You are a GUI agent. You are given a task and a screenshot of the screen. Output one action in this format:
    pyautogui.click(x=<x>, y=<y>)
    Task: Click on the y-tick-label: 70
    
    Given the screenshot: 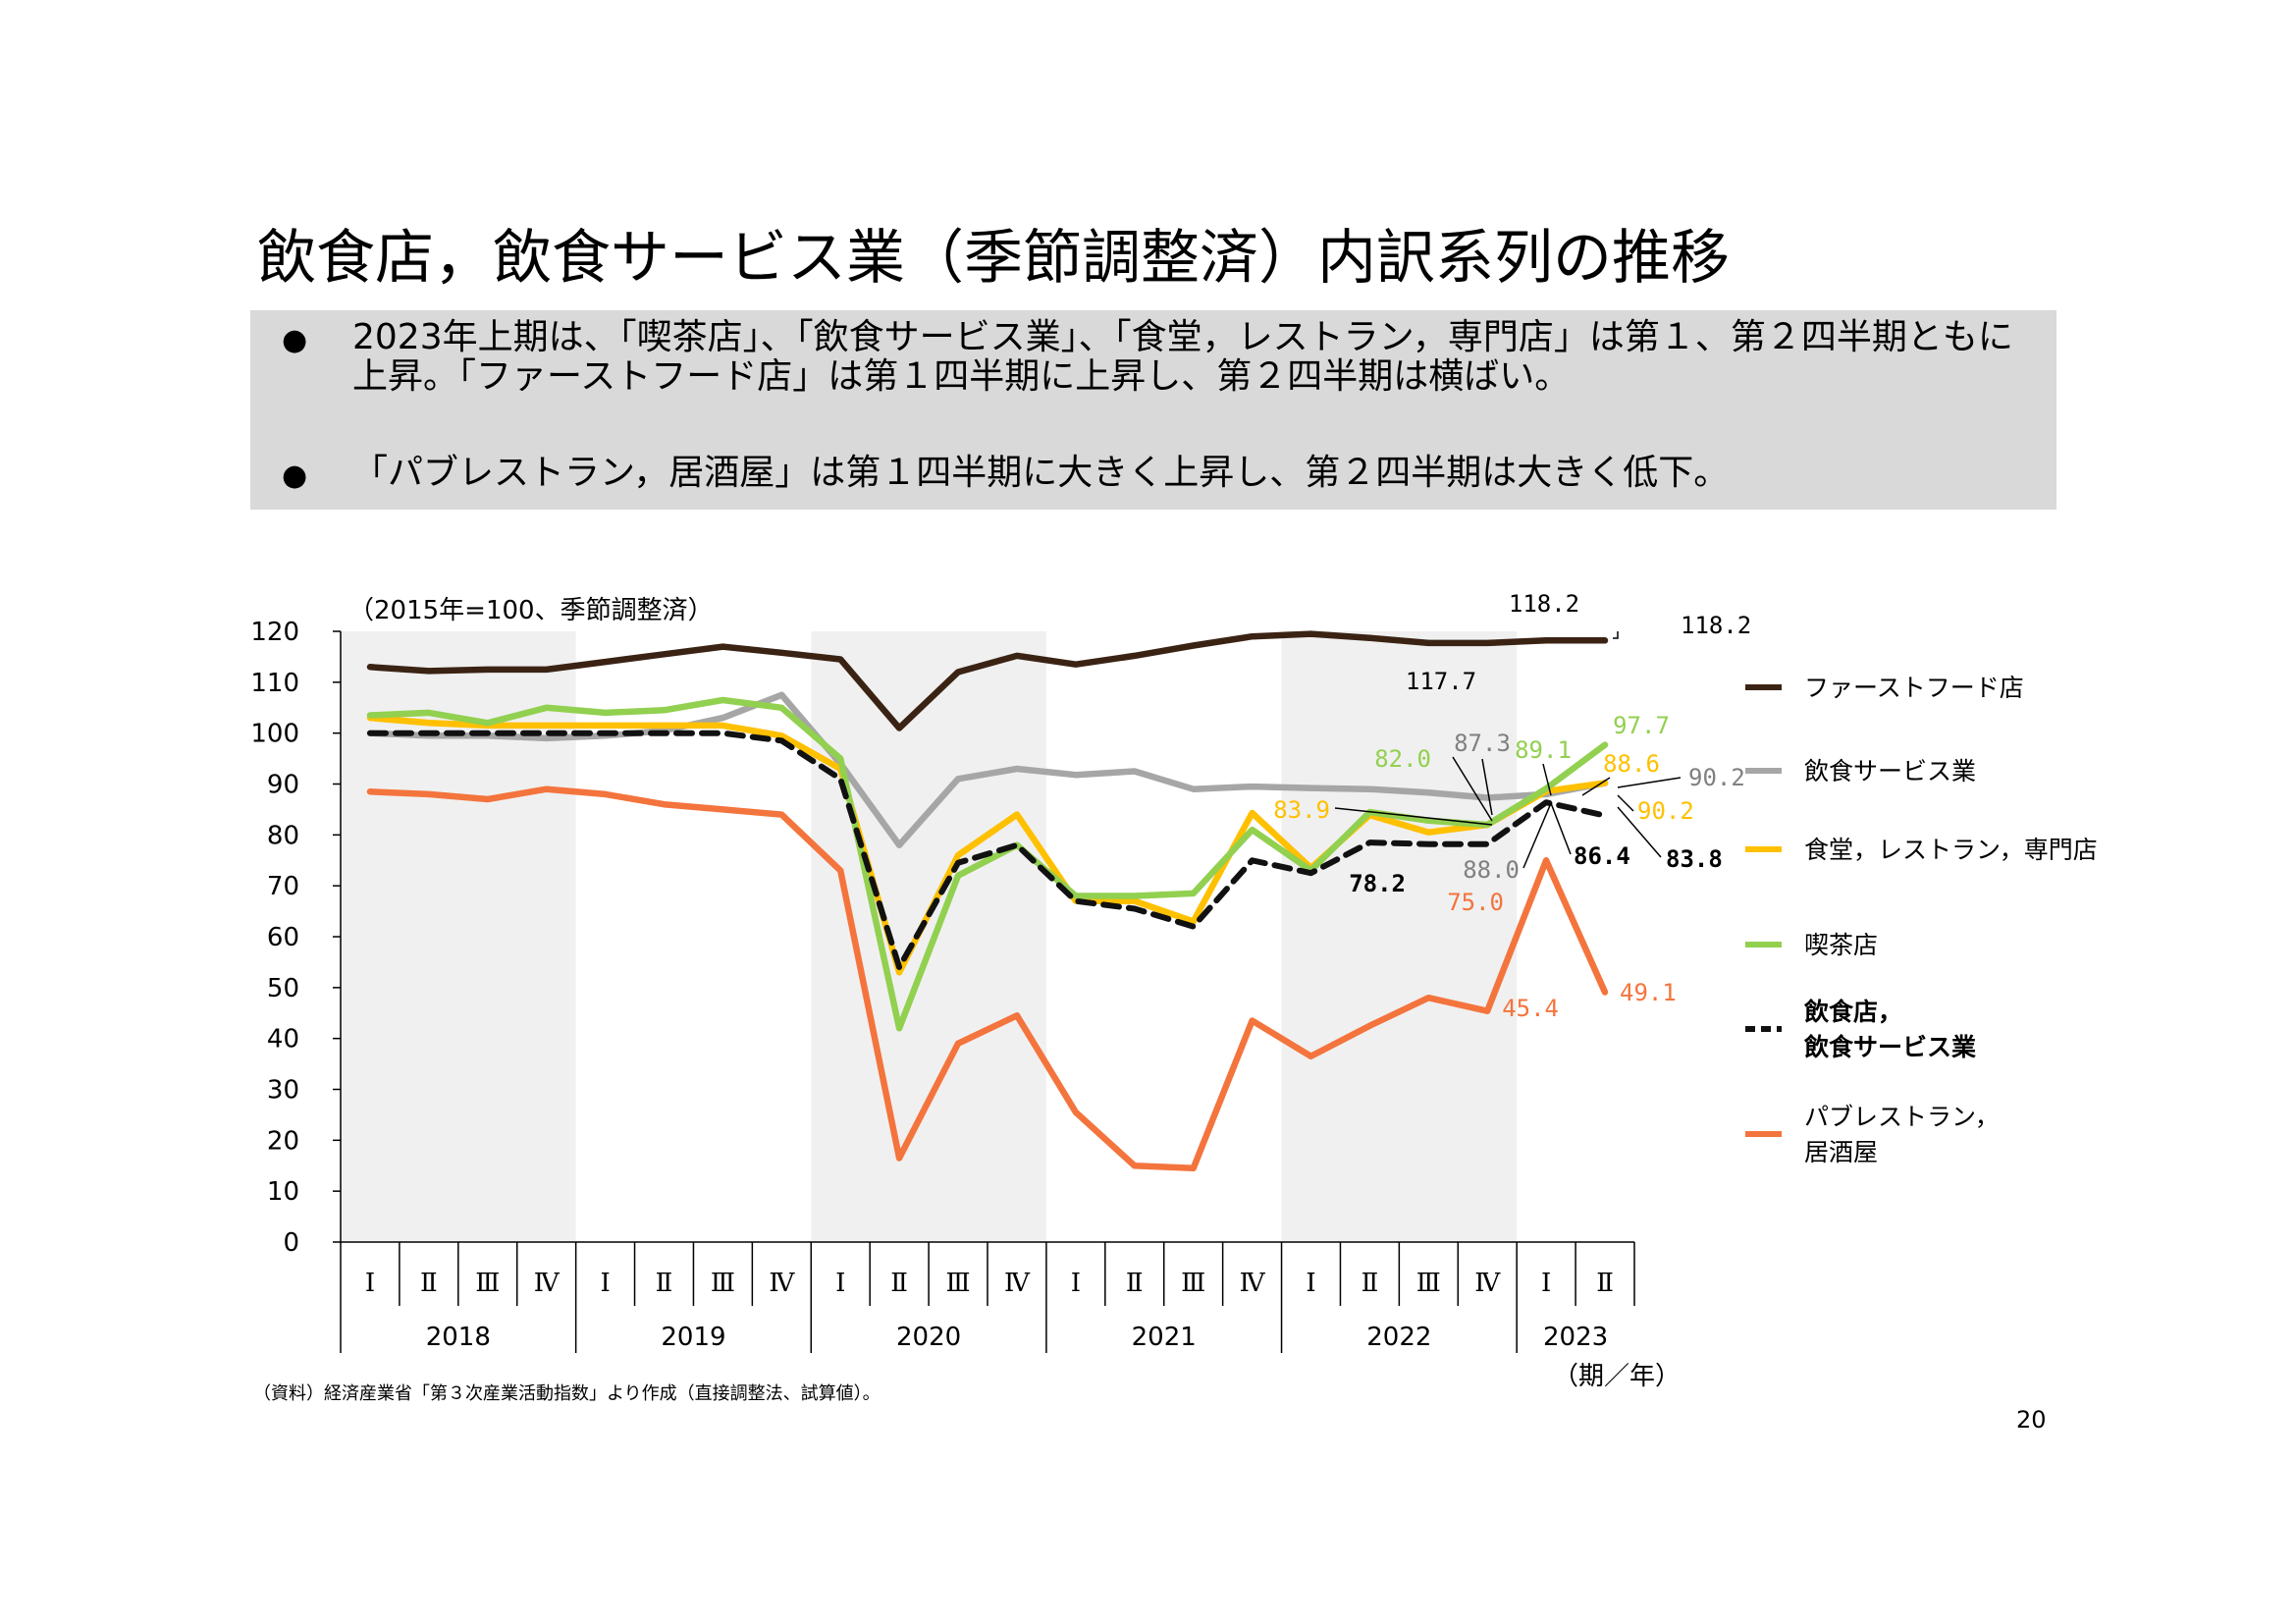 What is the action you would take?
    pyautogui.click(x=283, y=886)
    